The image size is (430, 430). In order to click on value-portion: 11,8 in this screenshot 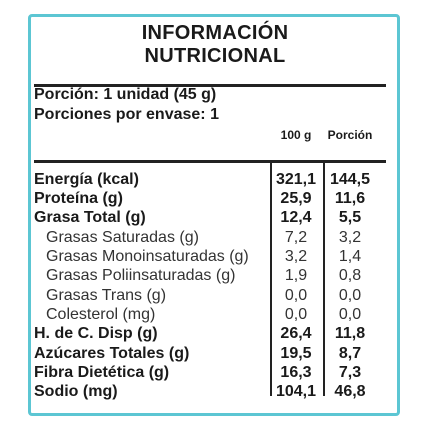, I will do `click(350, 333)`.